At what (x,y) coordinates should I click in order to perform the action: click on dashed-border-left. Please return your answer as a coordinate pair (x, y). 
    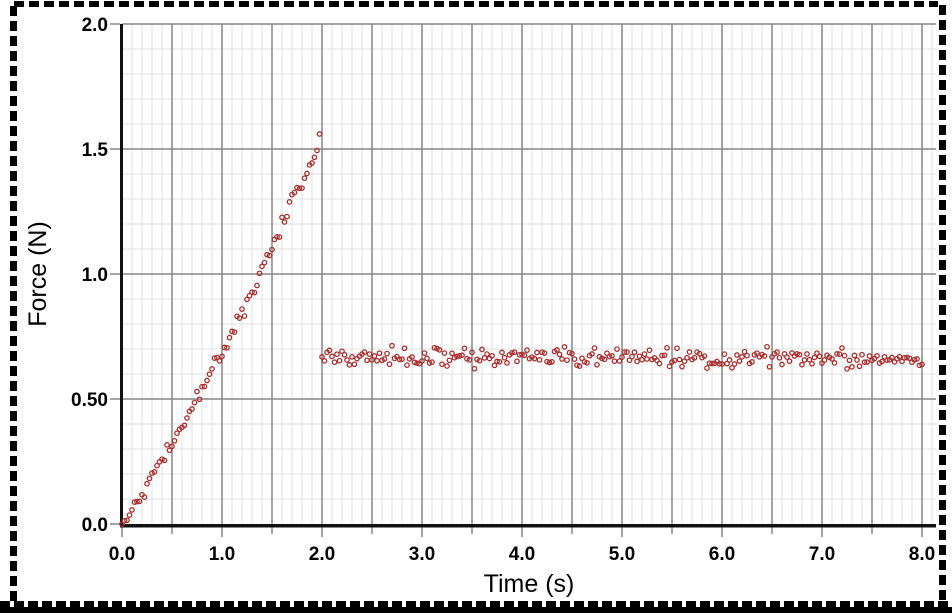
    Looking at the image, I should click on (13, 304).